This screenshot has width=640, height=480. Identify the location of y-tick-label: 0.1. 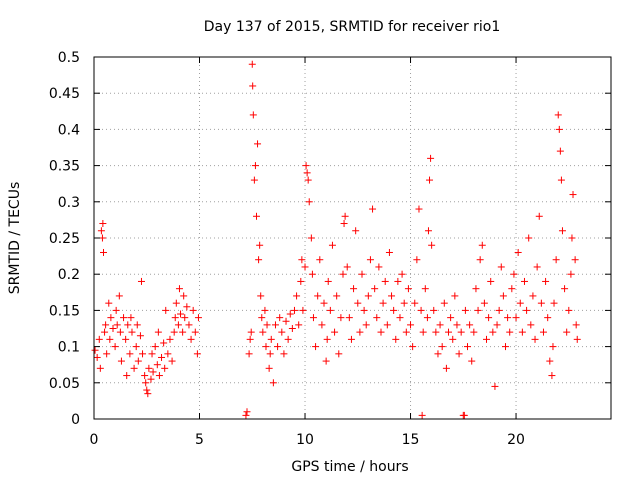
(69, 348).